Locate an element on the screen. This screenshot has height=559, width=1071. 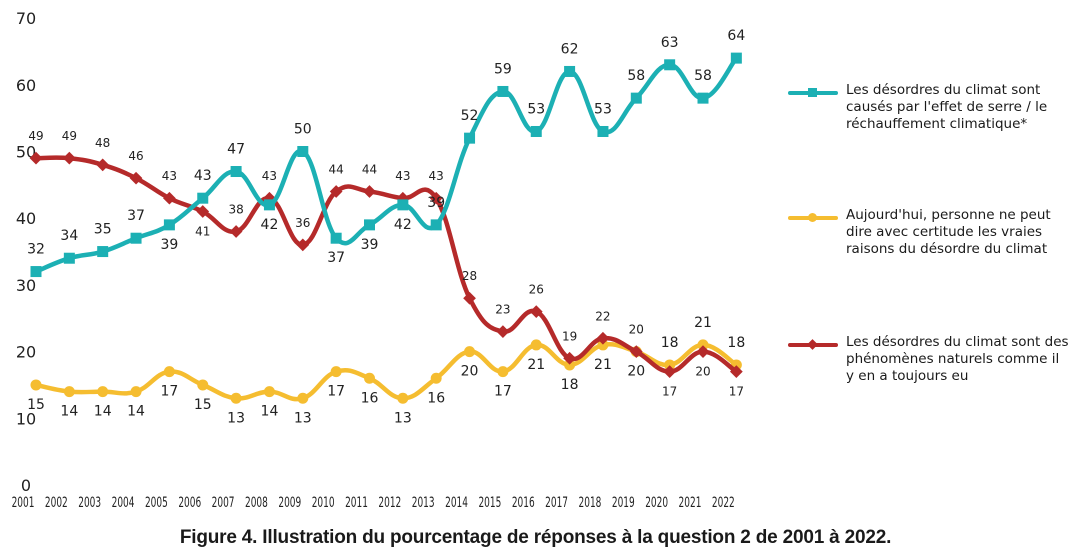
data-label: 28 is located at coordinates (469, 276).